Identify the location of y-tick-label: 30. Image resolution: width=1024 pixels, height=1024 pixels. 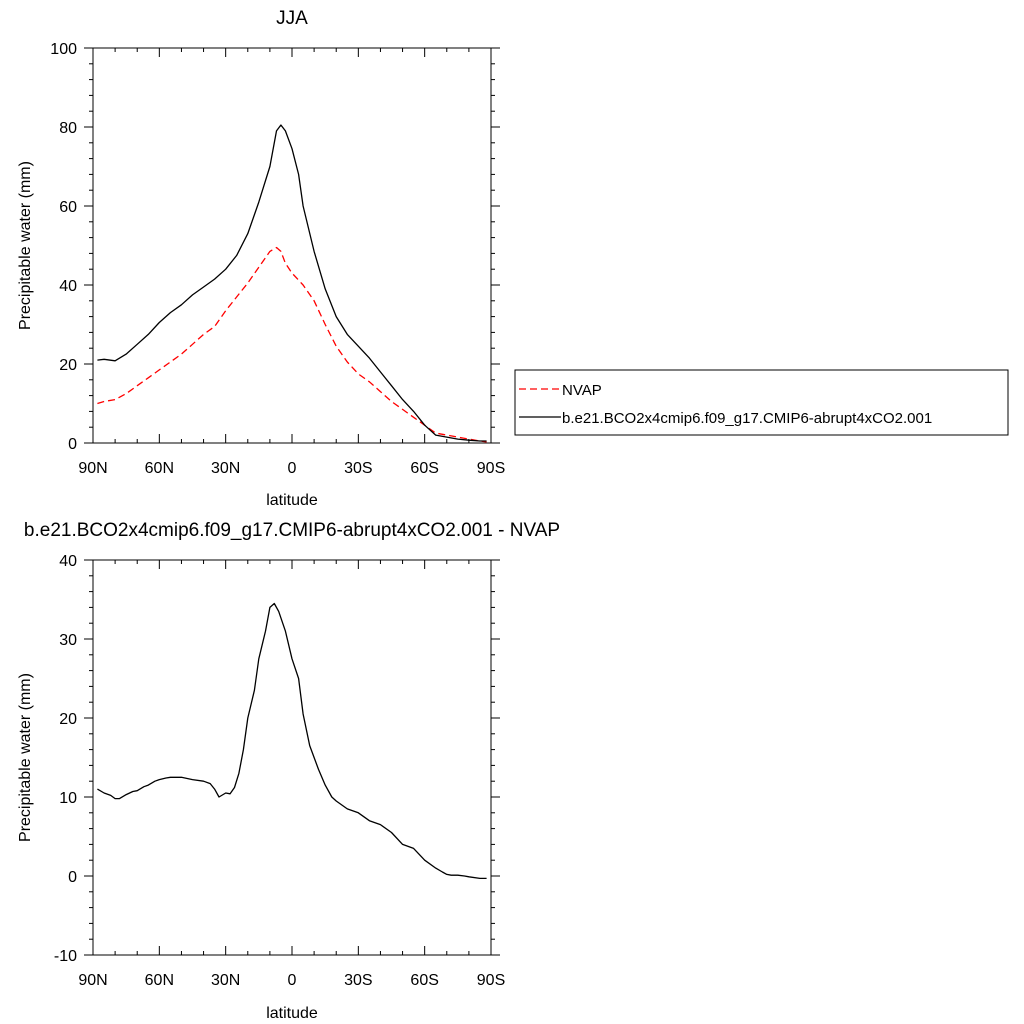
(68, 640).